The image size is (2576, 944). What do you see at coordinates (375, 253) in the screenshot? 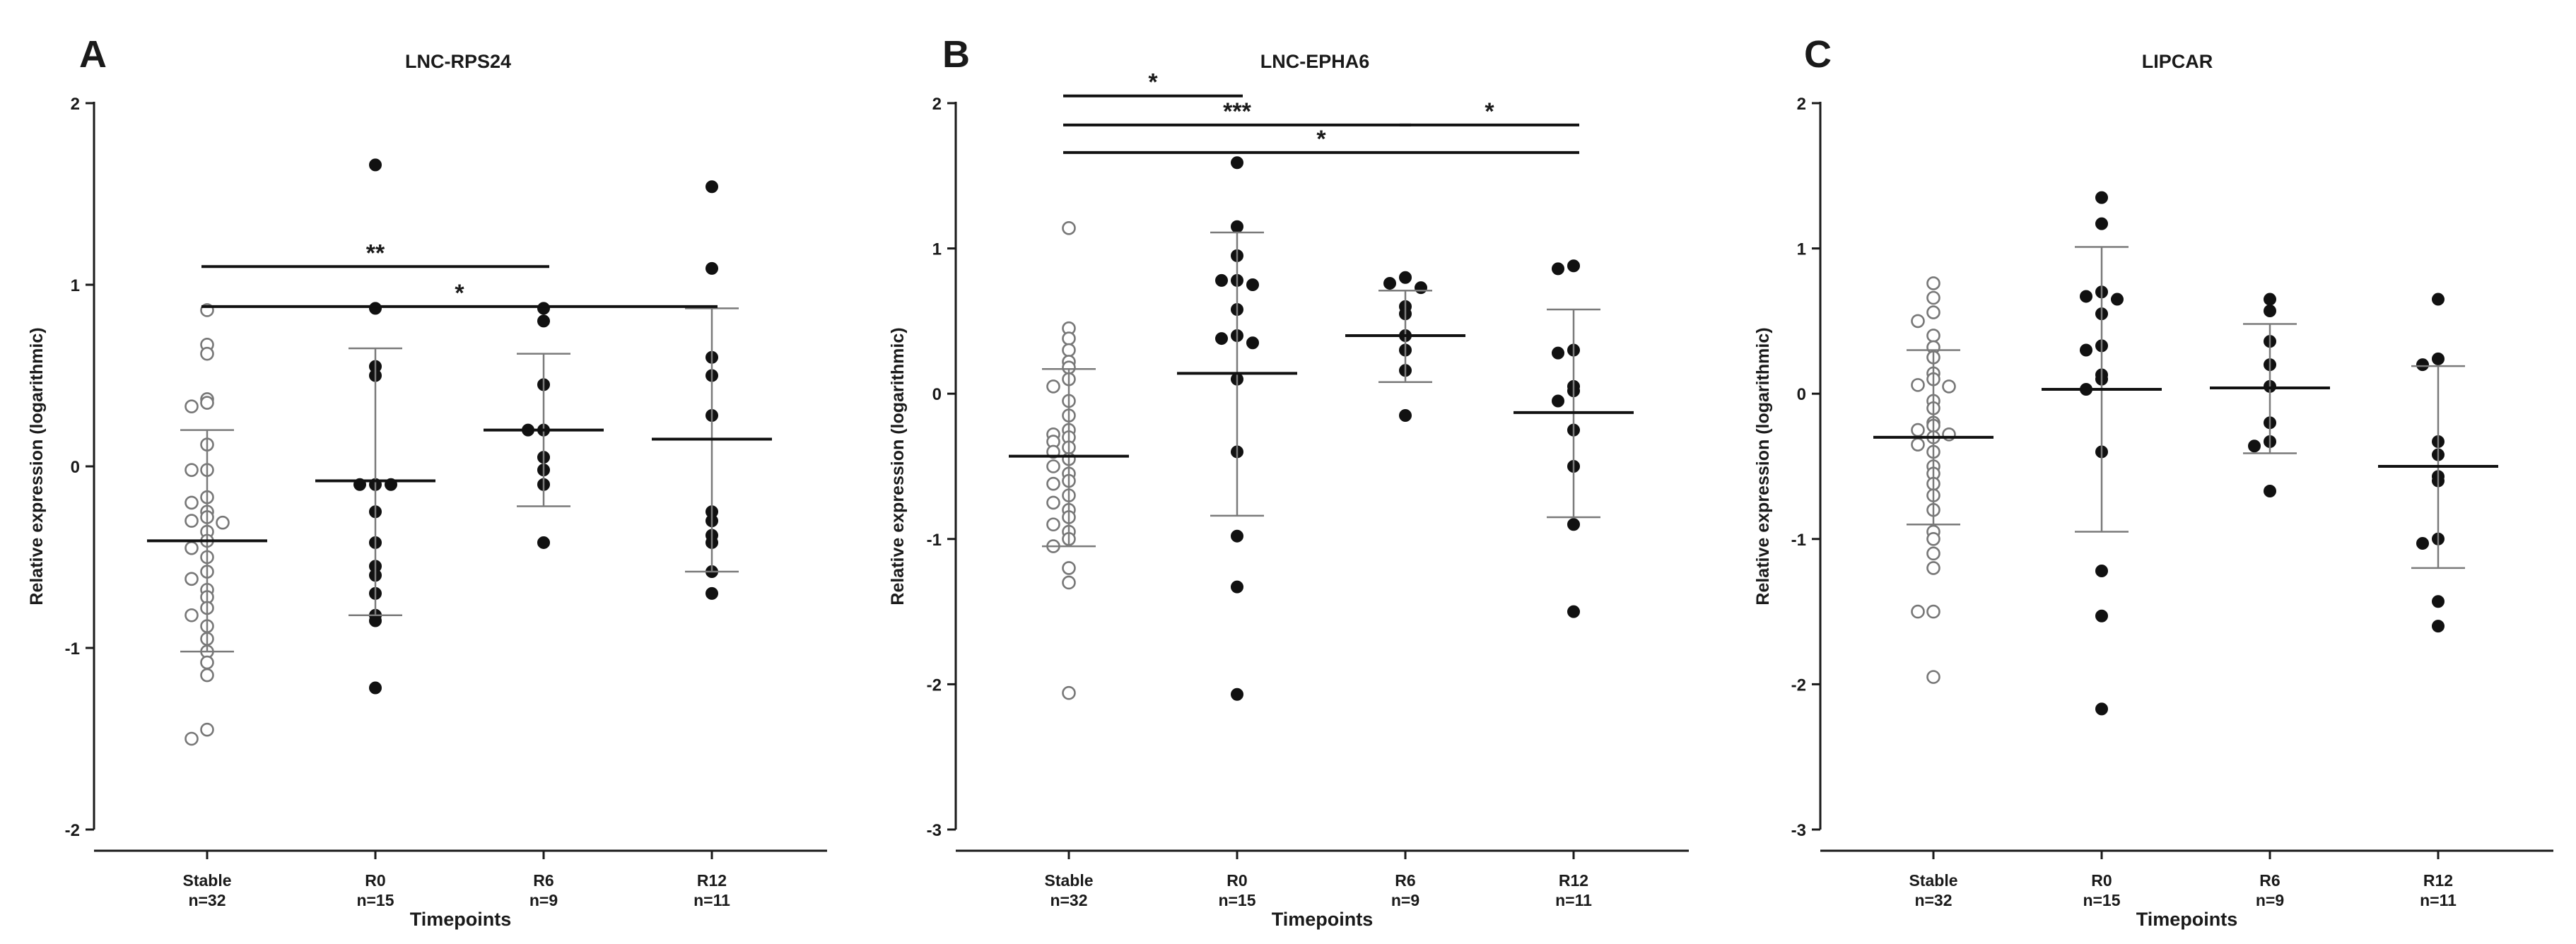
I see `significance-label: **` at bounding box center [375, 253].